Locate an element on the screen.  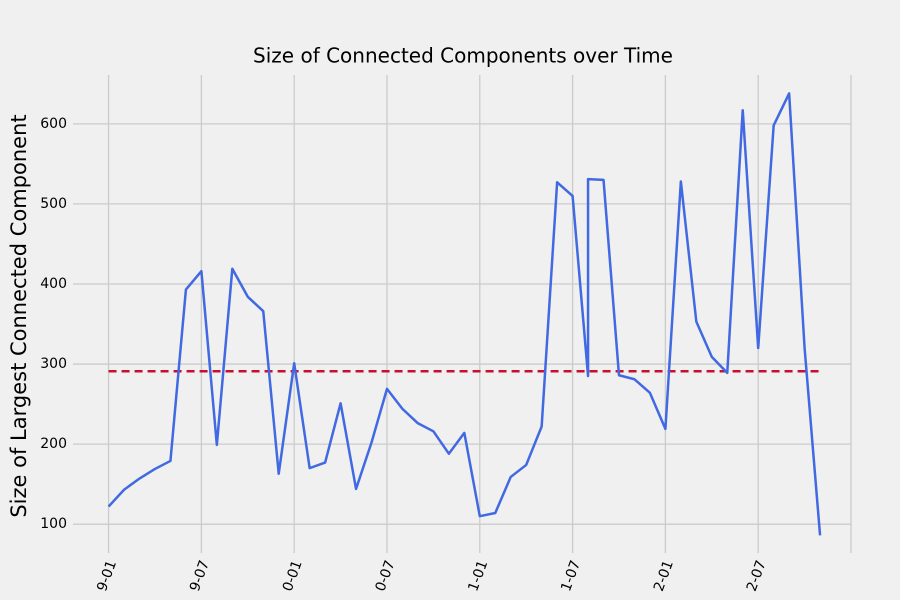
y-axis-label: Size of Largest Connected Component is located at coordinates (19, 315).